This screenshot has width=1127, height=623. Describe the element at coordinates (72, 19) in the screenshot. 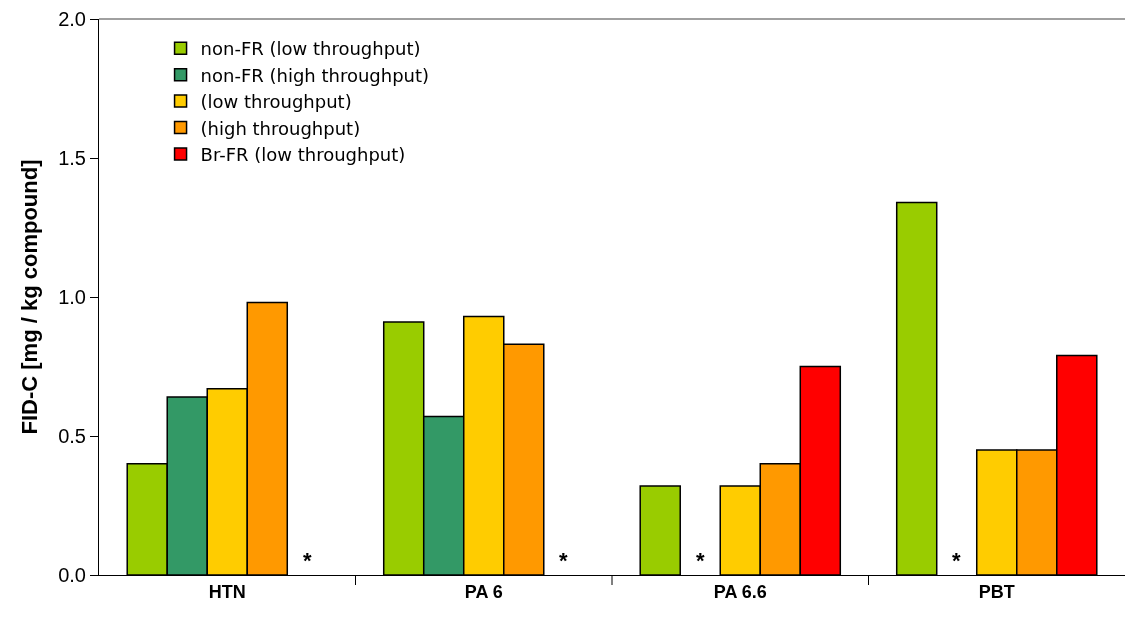

I see `y-tick-label: 2.0` at that location.